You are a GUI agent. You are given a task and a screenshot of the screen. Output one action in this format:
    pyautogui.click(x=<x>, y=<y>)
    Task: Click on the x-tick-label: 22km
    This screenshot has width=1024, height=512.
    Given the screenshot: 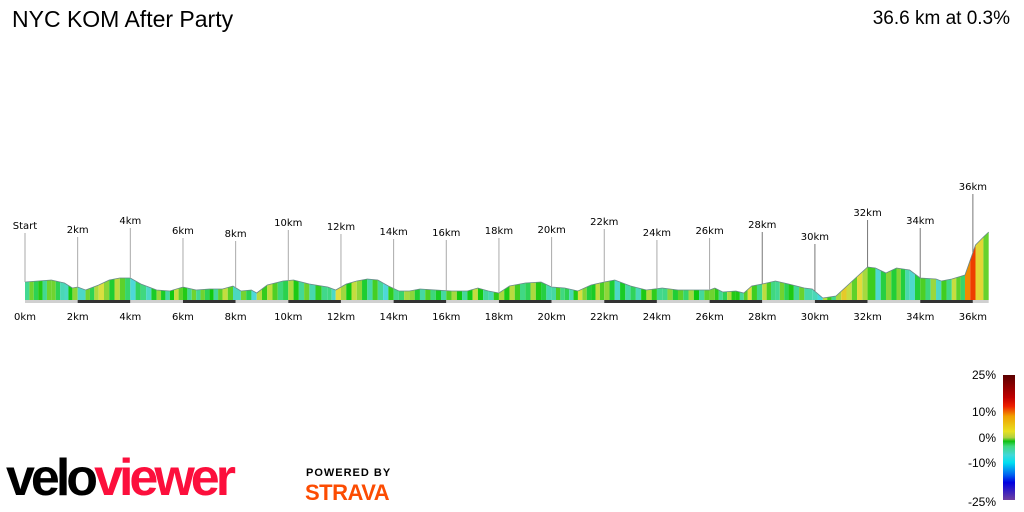 What is the action you would take?
    pyautogui.click(x=604, y=317)
    